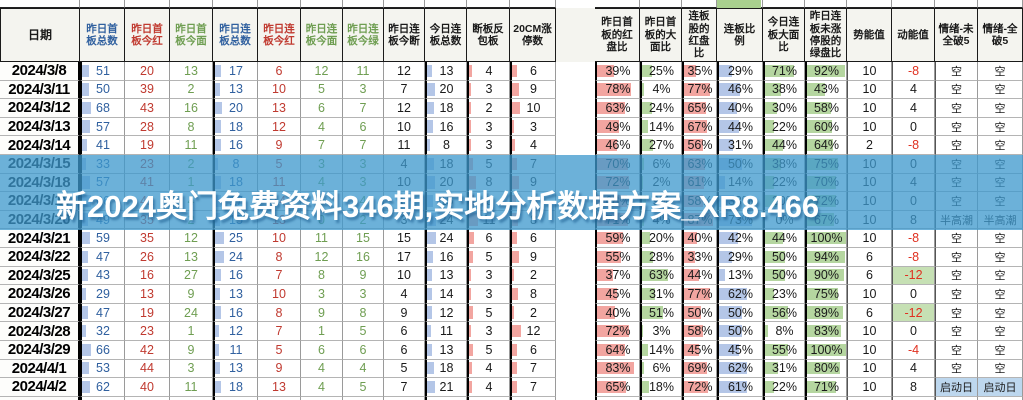  I want to click on column-header: 昨日连板今面, so click(322, 35).